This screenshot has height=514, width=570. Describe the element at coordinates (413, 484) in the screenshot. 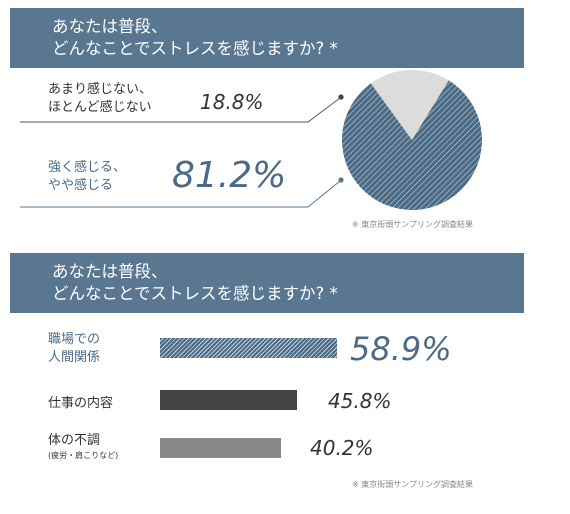

I see `section2-note: ※ 東京街頭サンプリング調査結果` at that location.